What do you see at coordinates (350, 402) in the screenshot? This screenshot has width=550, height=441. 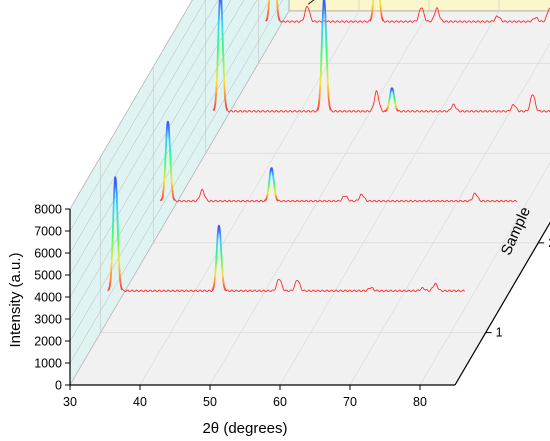 I see `x-tick-label: 70` at bounding box center [350, 402].